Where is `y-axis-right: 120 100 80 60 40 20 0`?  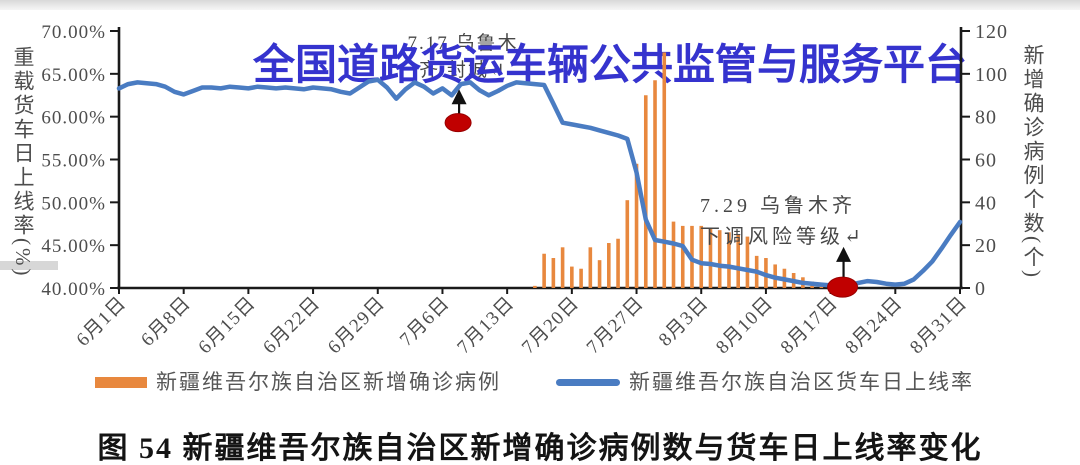
y-axis-right: 120 100 80 60 40 20 0 is located at coordinates (984, 160).